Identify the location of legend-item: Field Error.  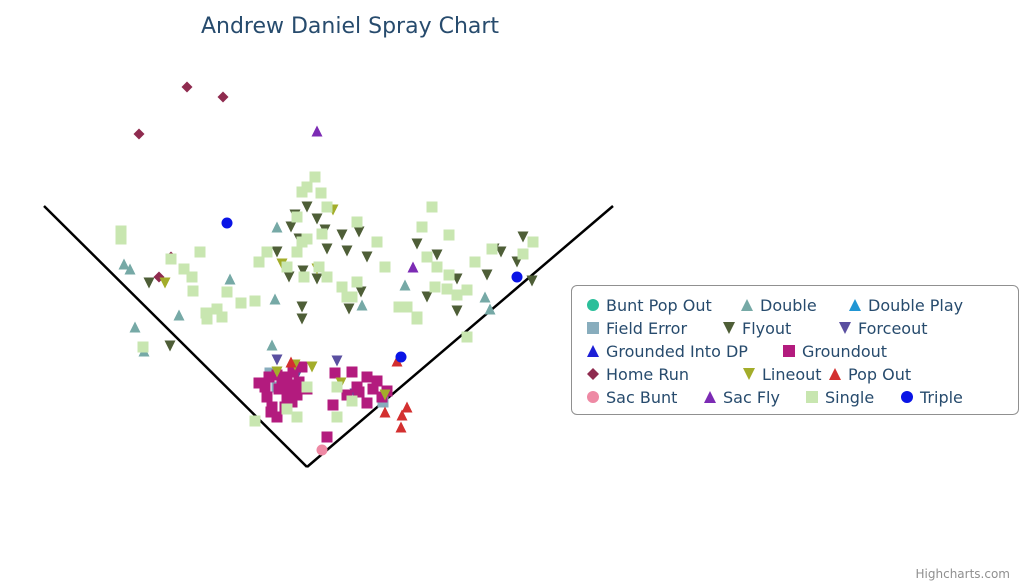
(636, 328).